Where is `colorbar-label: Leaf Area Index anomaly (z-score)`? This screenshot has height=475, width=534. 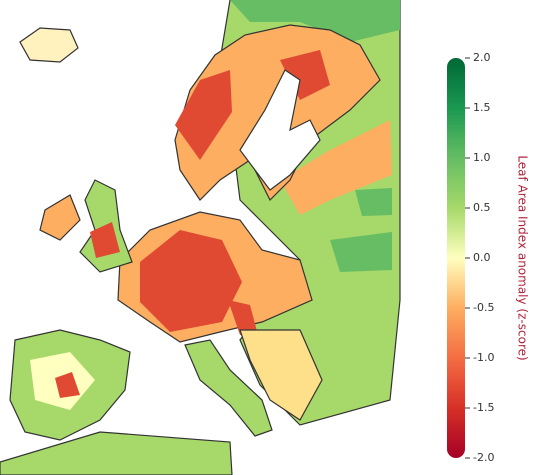 colorbar-label: Leaf Area Index anomaly (z-score) is located at coordinates (523, 257).